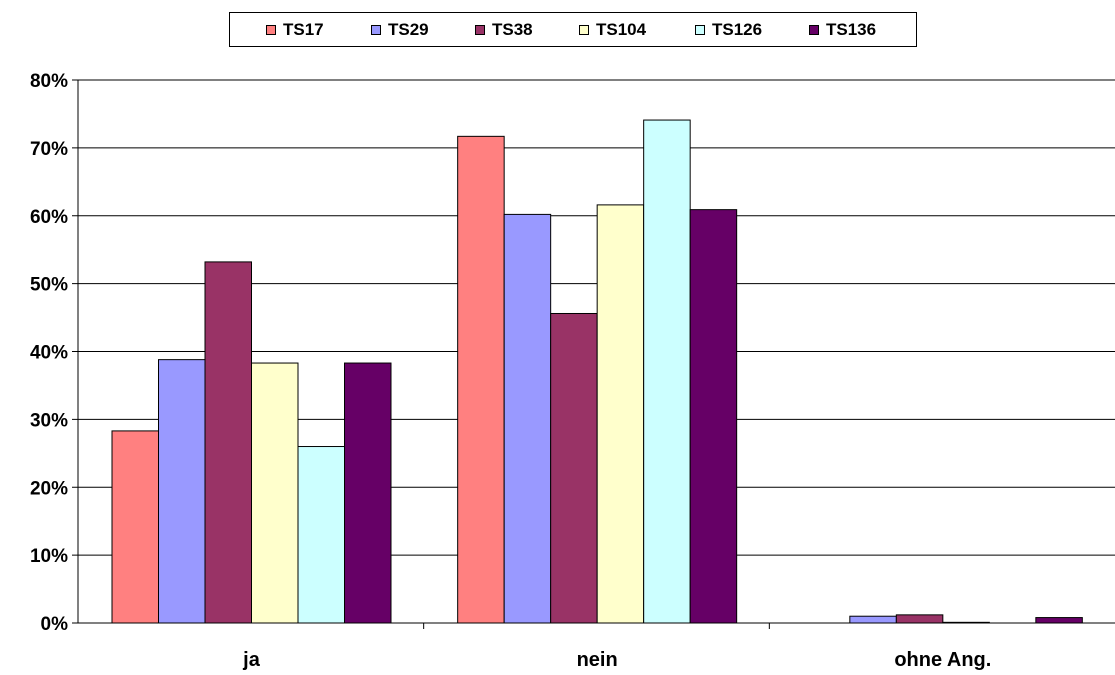 The height and width of the screenshot is (675, 1115). Describe the element at coordinates (408, 29) in the screenshot. I see `legend-label: TS29` at that location.